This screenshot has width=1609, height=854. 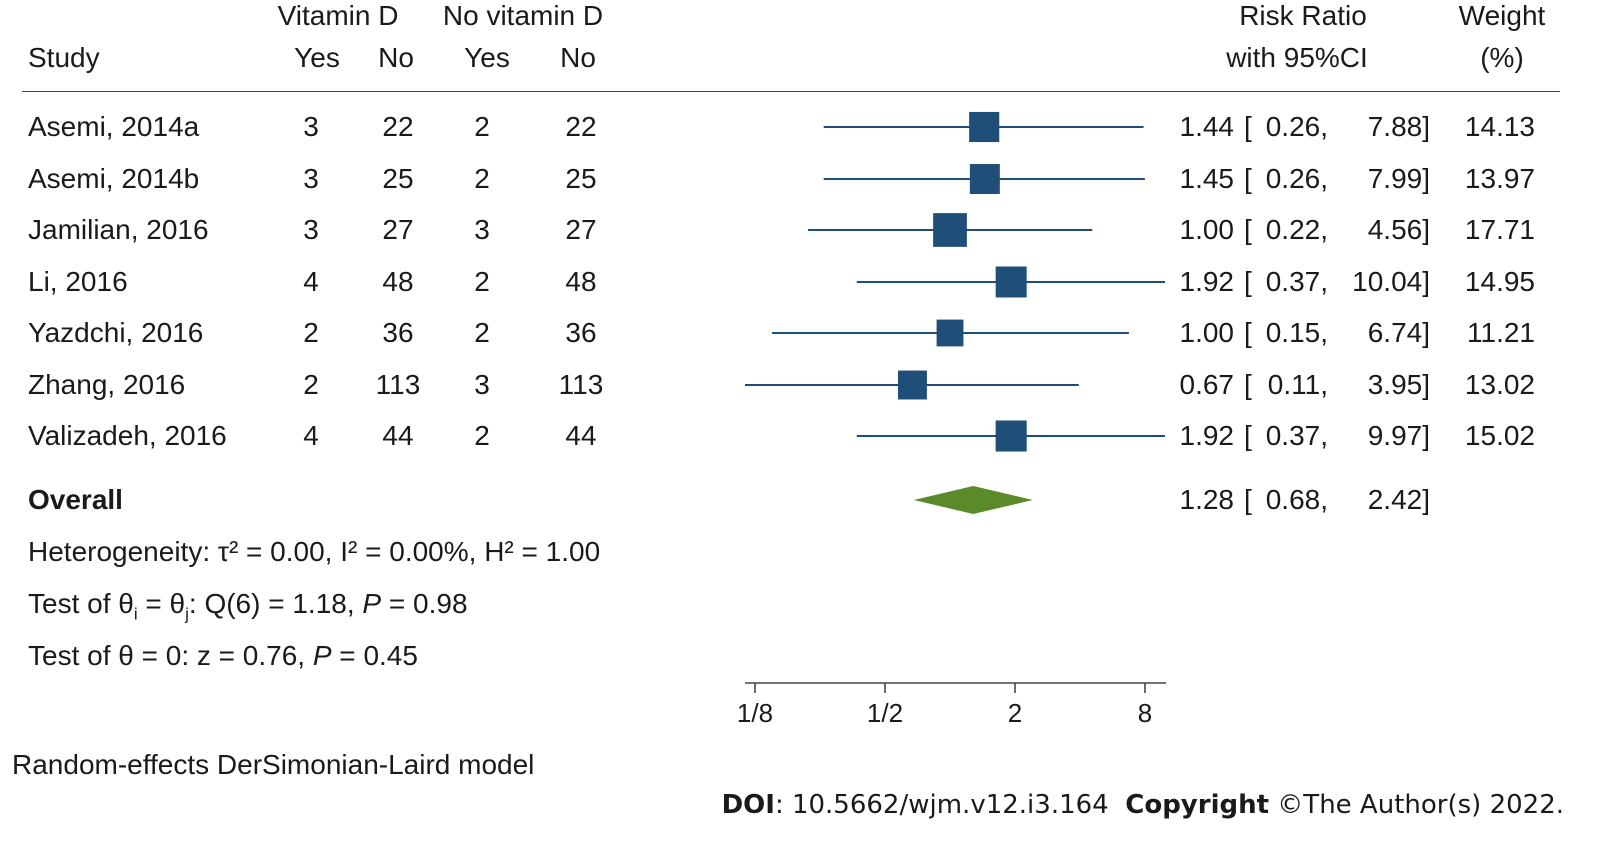 What do you see at coordinates (581, 178) in the screenshot?
I see `row-nvd-no: 25` at bounding box center [581, 178].